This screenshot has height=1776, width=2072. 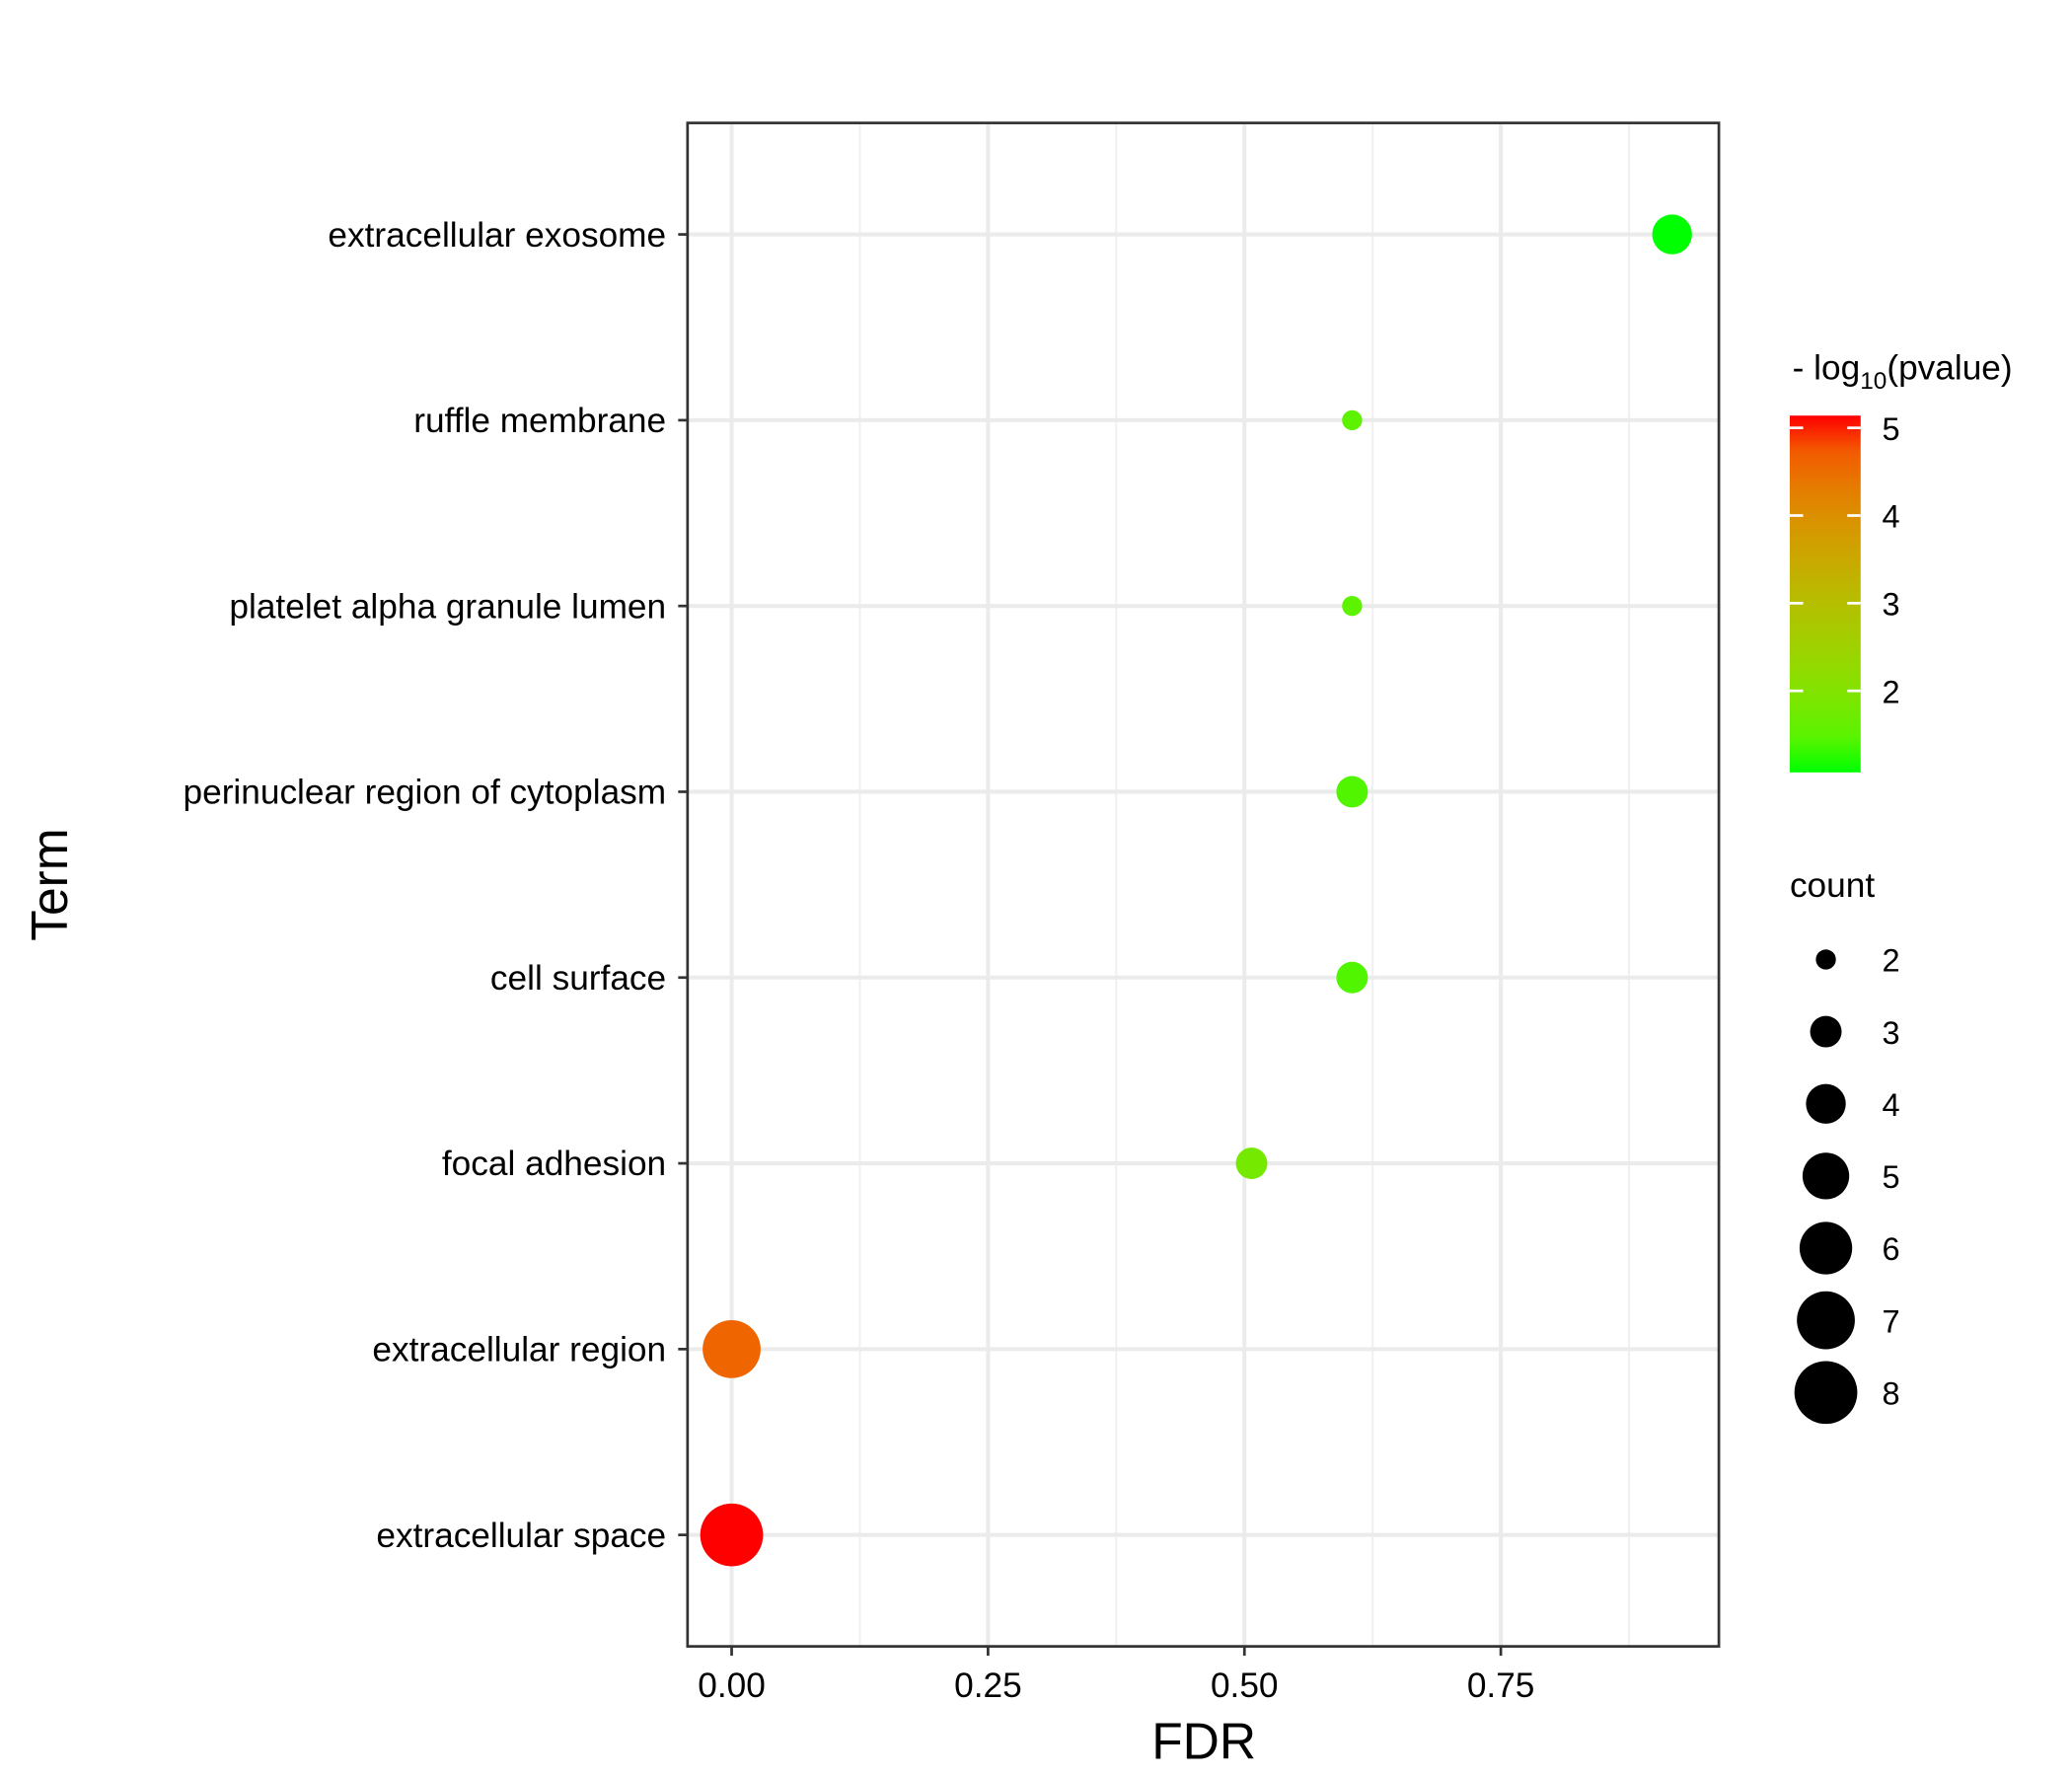 I want to click on size-label: 5, so click(x=1891, y=1177).